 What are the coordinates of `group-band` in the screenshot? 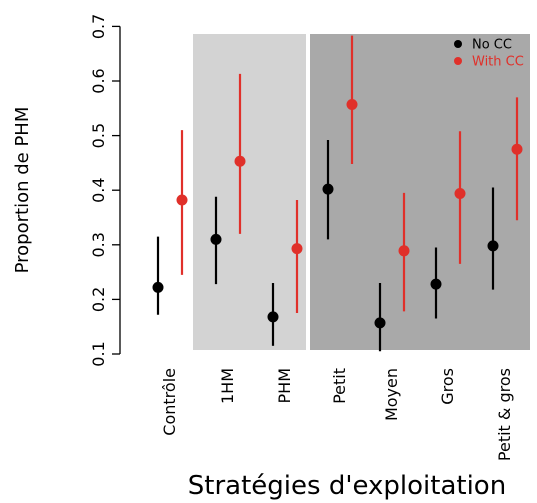 It's located at (249, 192).